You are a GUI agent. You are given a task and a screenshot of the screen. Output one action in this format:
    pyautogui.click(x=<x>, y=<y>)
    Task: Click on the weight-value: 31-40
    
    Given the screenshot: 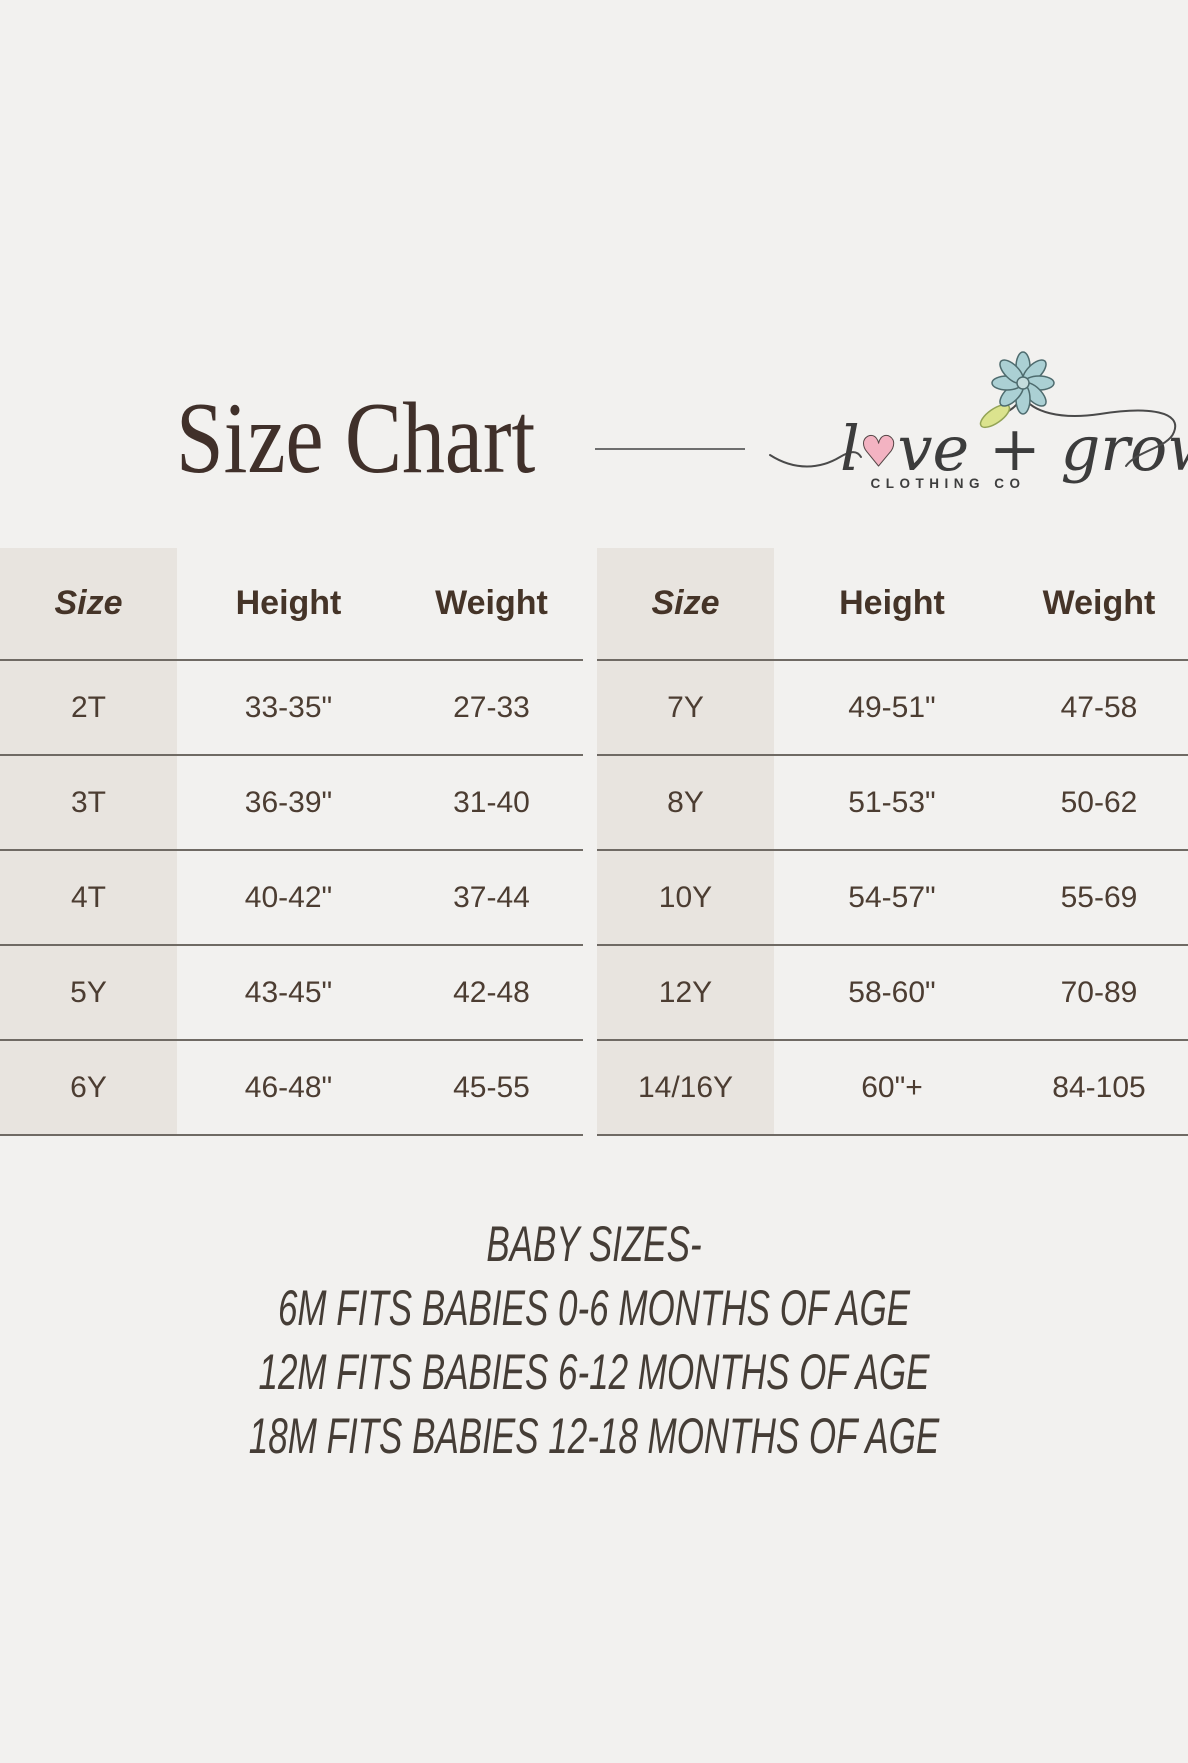 What is the action you would take?
    pyautogui.click(x=491, y=802)
    